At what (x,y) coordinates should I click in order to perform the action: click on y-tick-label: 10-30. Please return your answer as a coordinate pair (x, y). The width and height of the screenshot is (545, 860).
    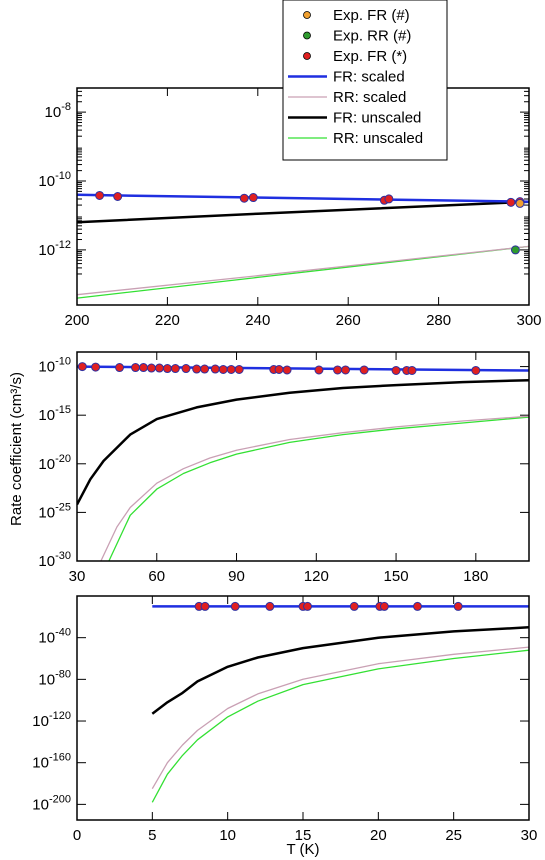
    Looking at the image, I should click on (54, 560).